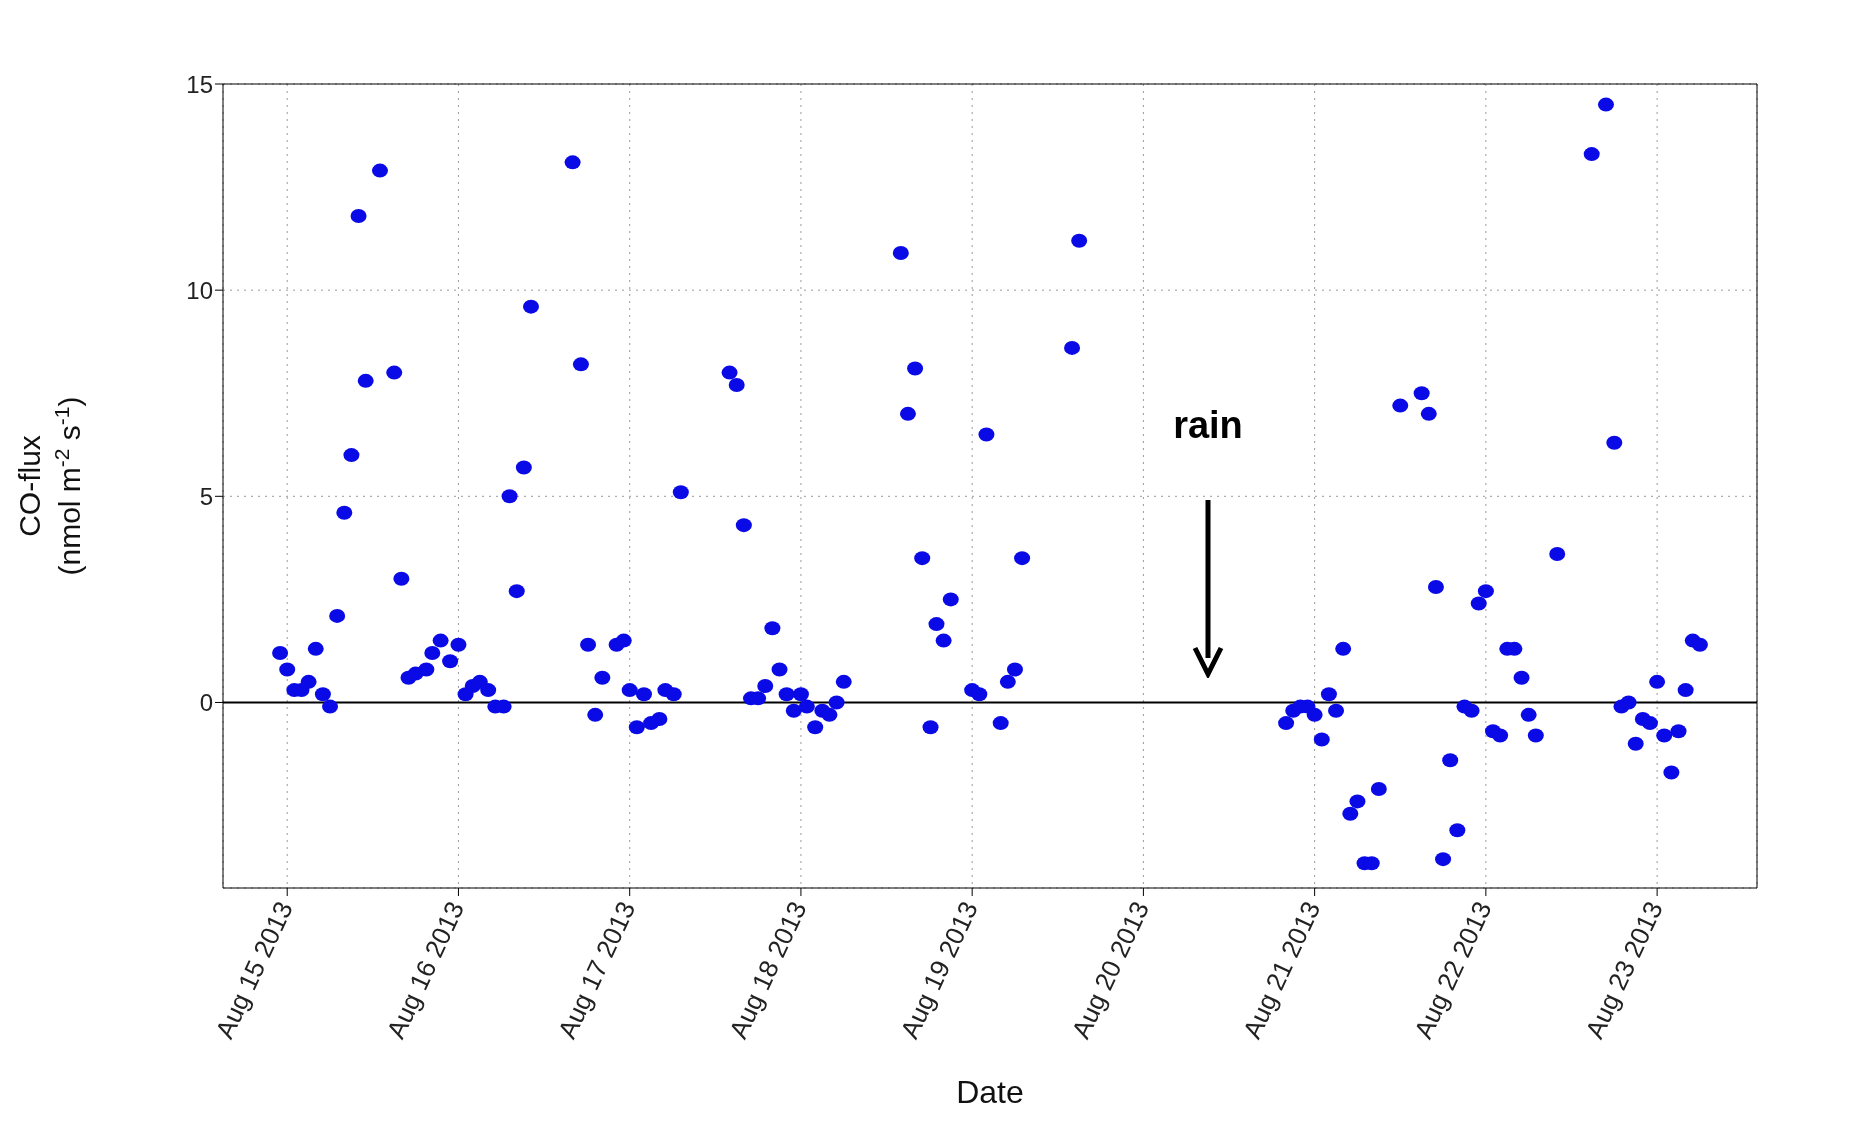 This screenshot has height=1128, width=1856. What do you see at coordinates (206, 496) in the screenshot?
I see `y-tick-label: 5` at bounding box center [206, 496].